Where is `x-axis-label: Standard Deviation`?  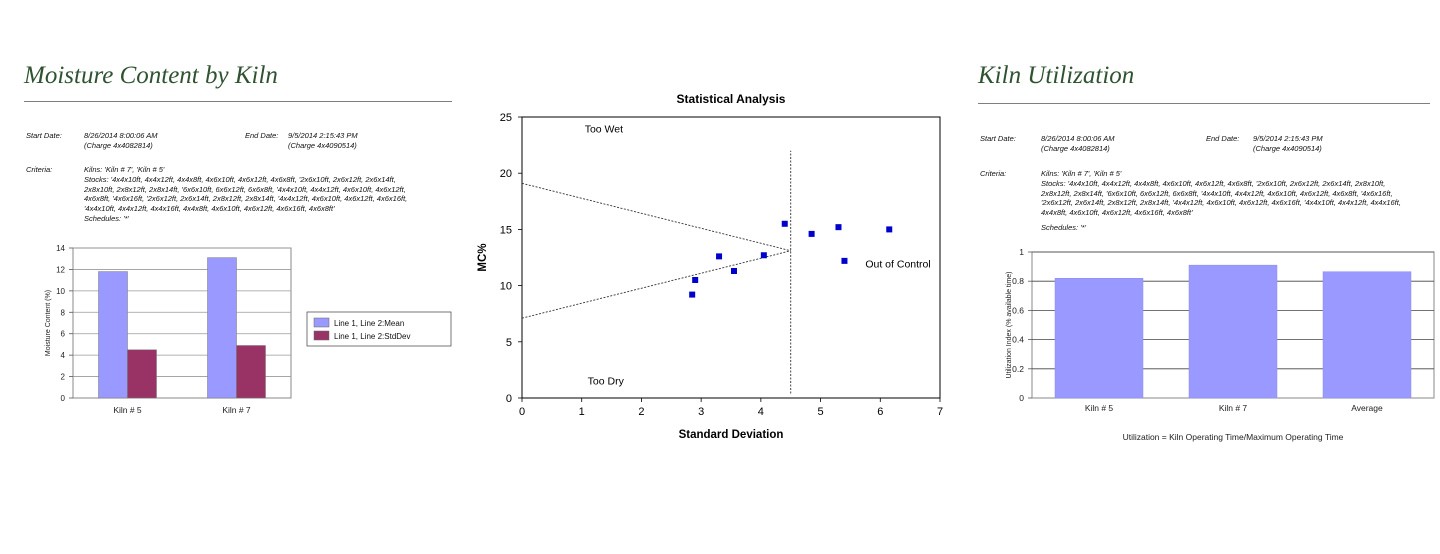 x-axis-label: Standard Deviation is located at coordinates (731, 435).